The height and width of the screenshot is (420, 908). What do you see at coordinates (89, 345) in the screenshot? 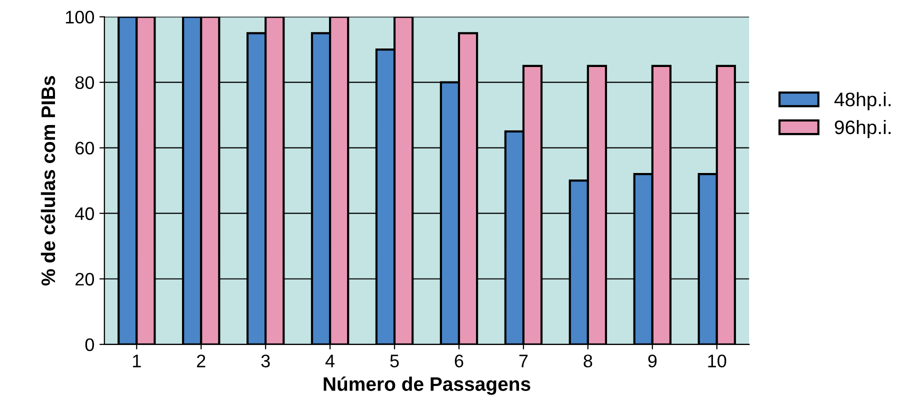
I see `y-tick-label: 0` at bounding box center [89, 345].